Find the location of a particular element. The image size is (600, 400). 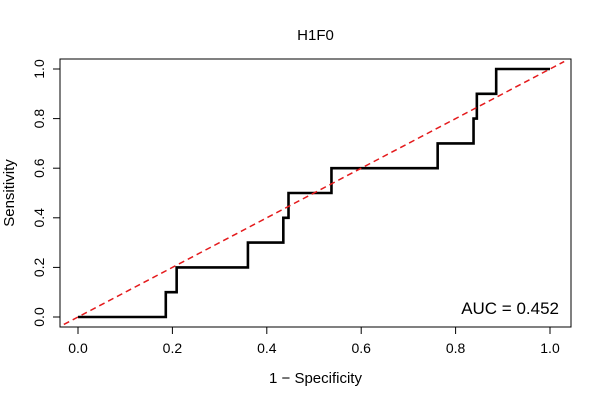

x-tick-label: 0.4 is located at coordinates (267, 348).